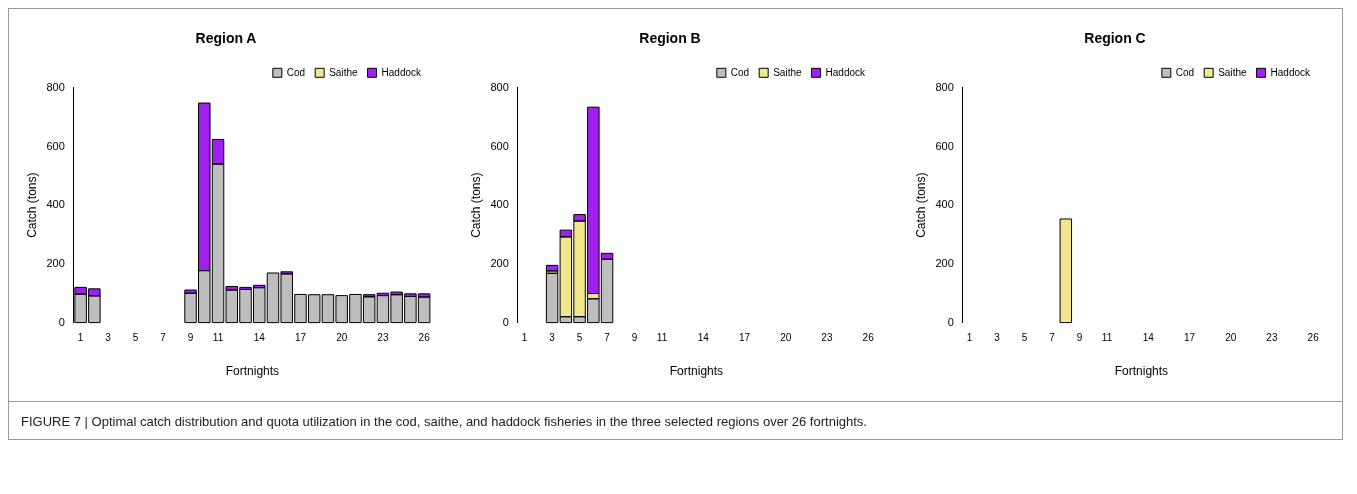  Describe the element at coordinates (675, 415) in the screenshot. I see `caption: FIGURE 7 | Optimal catch distribution and quota utilization in the cod, saithe, and haddock fisheries in the three selected regions over 26 fortnights.` at that location.